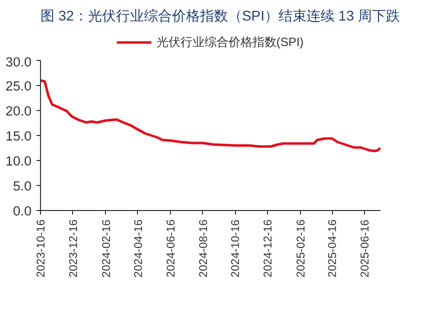 The width and height of the screenshot is (447, 321). Describe the element at coordinates (22, 186) in the screenshot. I see `y-tick-label: 5.0` at that location.